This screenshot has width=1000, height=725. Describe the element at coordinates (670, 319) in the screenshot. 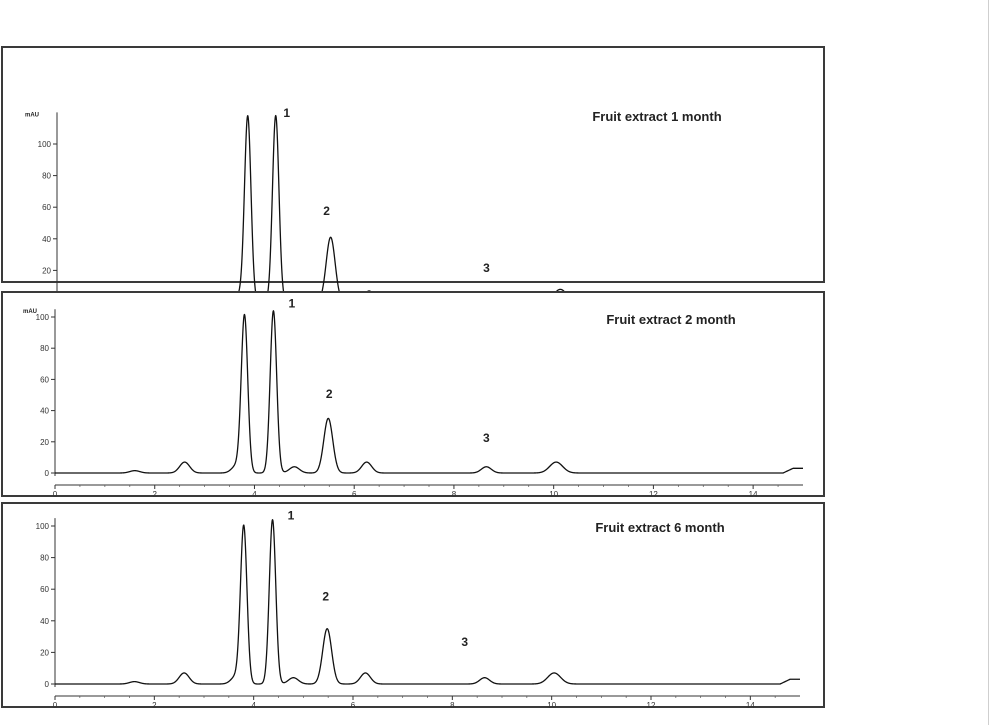

I see `panel-title: Fruit extract 2 month` at that location.